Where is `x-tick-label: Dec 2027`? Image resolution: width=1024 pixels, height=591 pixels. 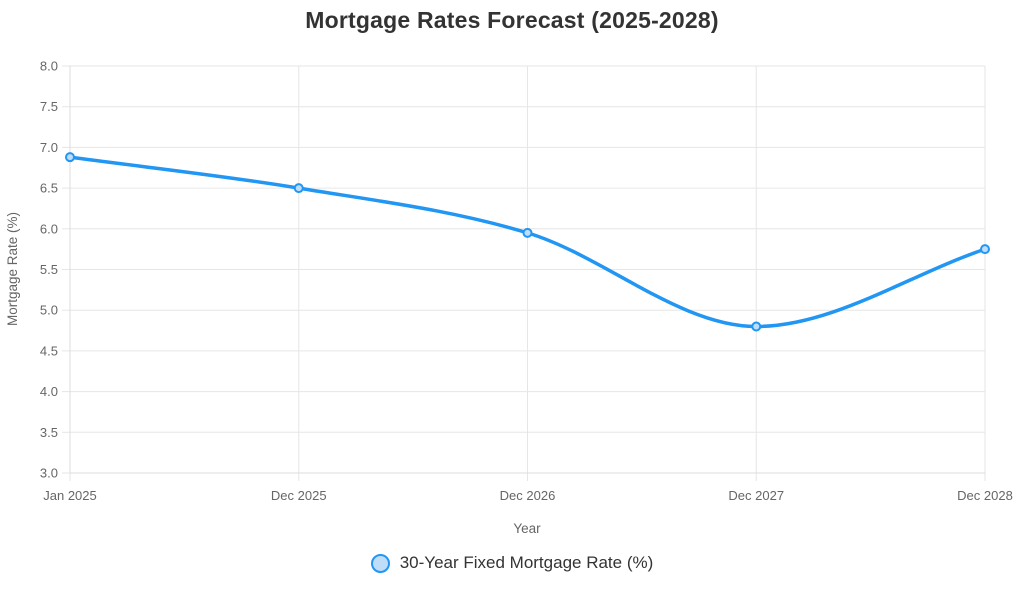
x-tick-label: Dec 2027 is located at coordinates (756, 495).